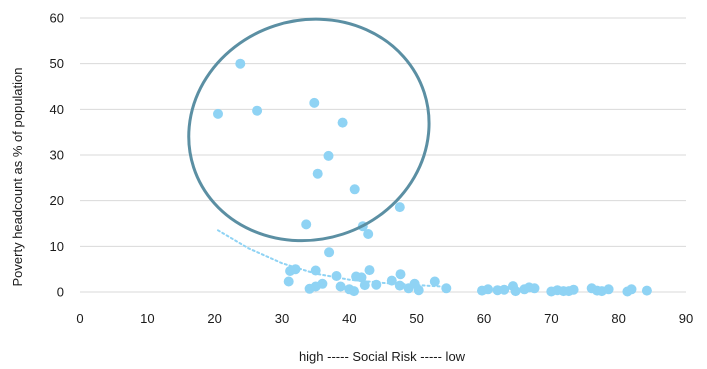  What do you see at coordinates (57, 246) in the screenshot?
I see `y-tick-label: 10` at bounding box center [57, 246].